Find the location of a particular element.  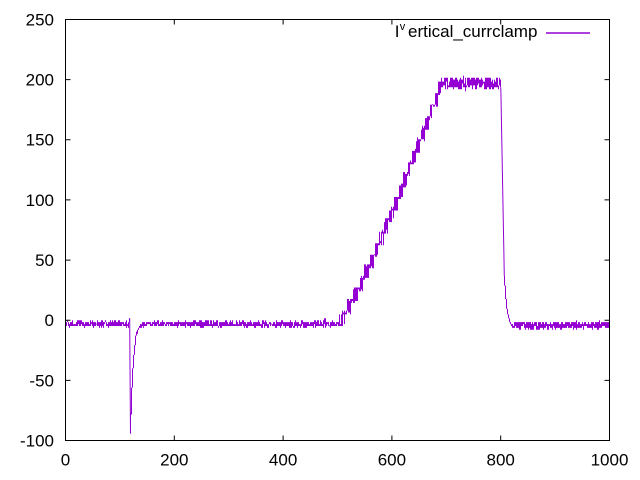

svg-text: -100 is located at coordinates (37, 440).